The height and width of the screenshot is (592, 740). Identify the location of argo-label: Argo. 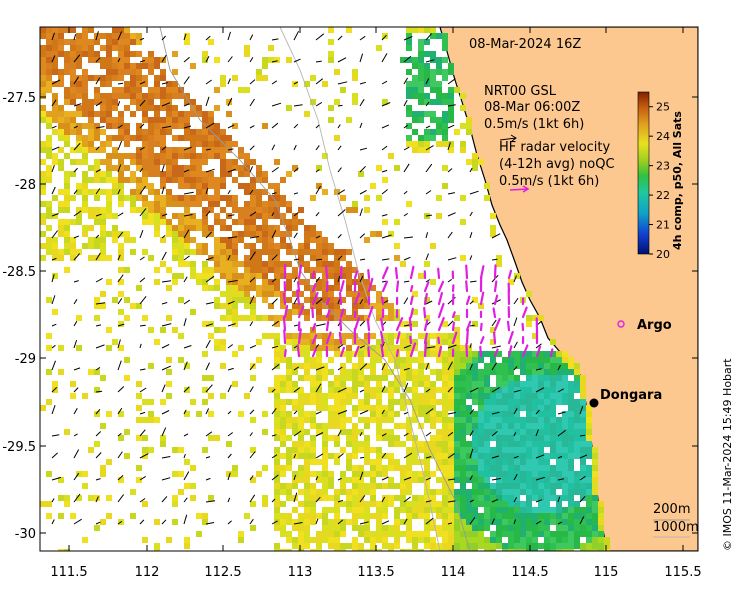
(654, 325).